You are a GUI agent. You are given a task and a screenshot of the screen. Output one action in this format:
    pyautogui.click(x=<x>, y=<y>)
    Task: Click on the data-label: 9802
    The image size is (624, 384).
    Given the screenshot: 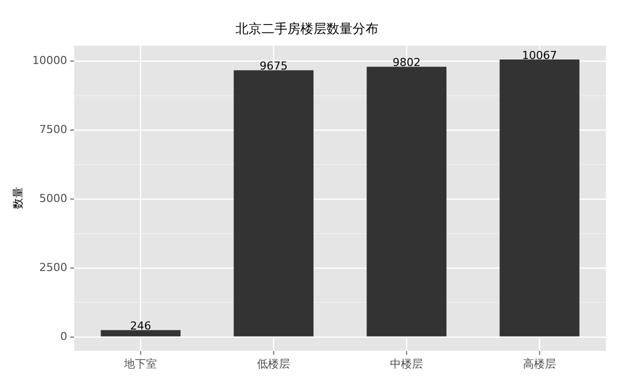 What is the action you would take?
    pyautogui.click(x=406, y=63)
    